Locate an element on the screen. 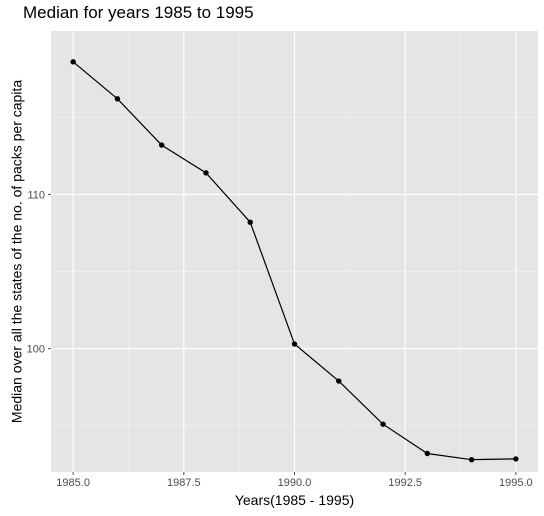 This screenshot has height=516, width=544. y-tick-label: 100 is located at coordinates (36, 350).